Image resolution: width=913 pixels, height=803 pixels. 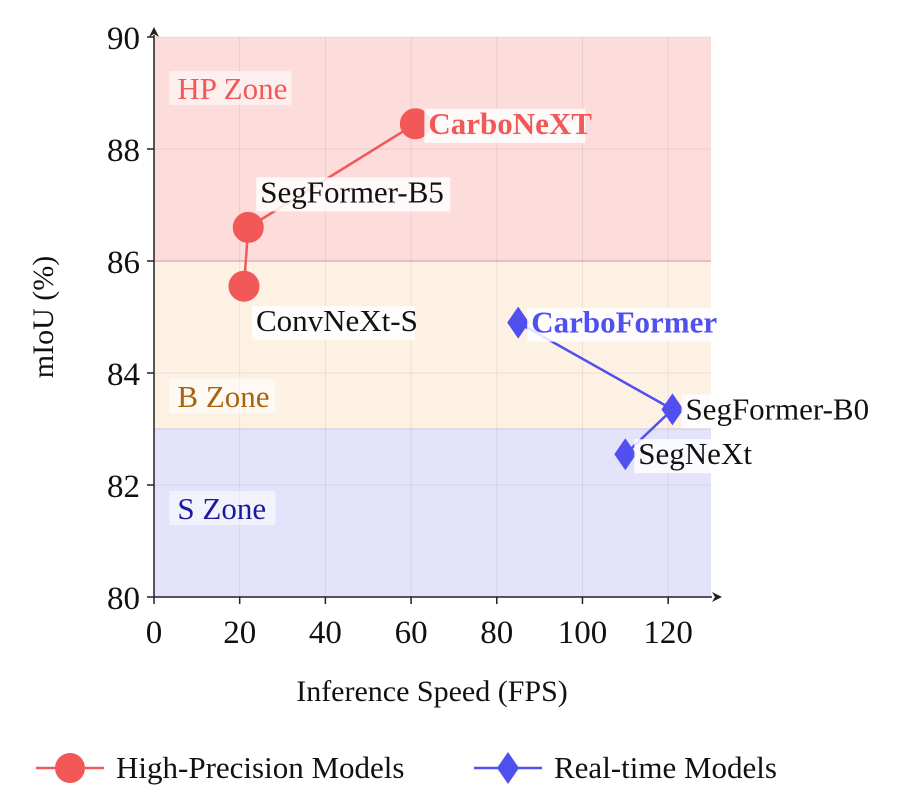 I want to click on zone-labels: HP Zone B Zone S Zone, so click(x=230, y=298).